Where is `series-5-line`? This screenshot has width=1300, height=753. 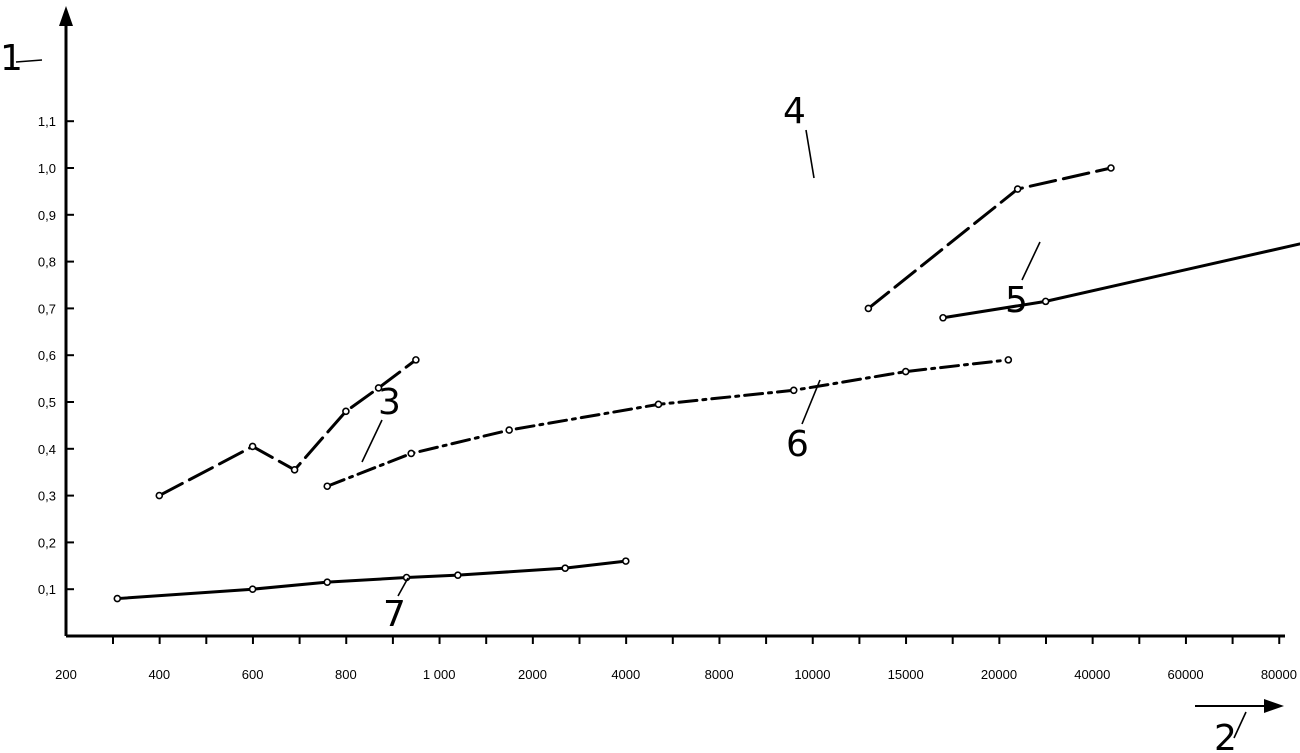
series-5-line is located at coordinates (1120, 281).